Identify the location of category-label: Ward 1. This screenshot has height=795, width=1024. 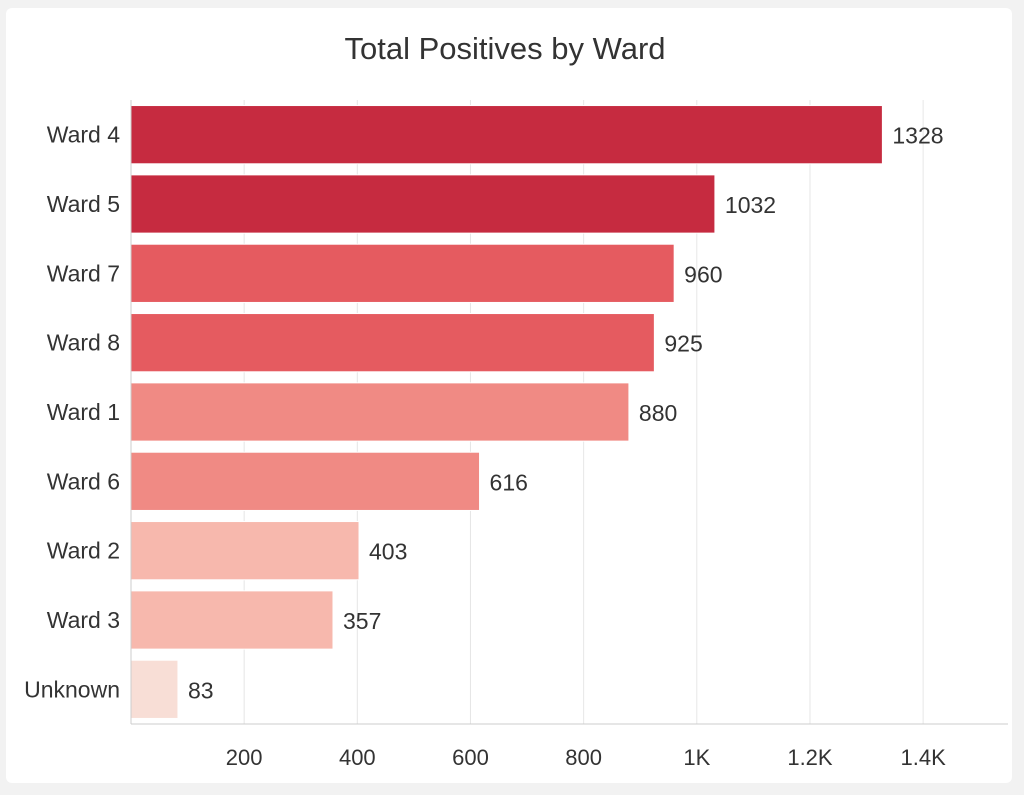
(83, 412).